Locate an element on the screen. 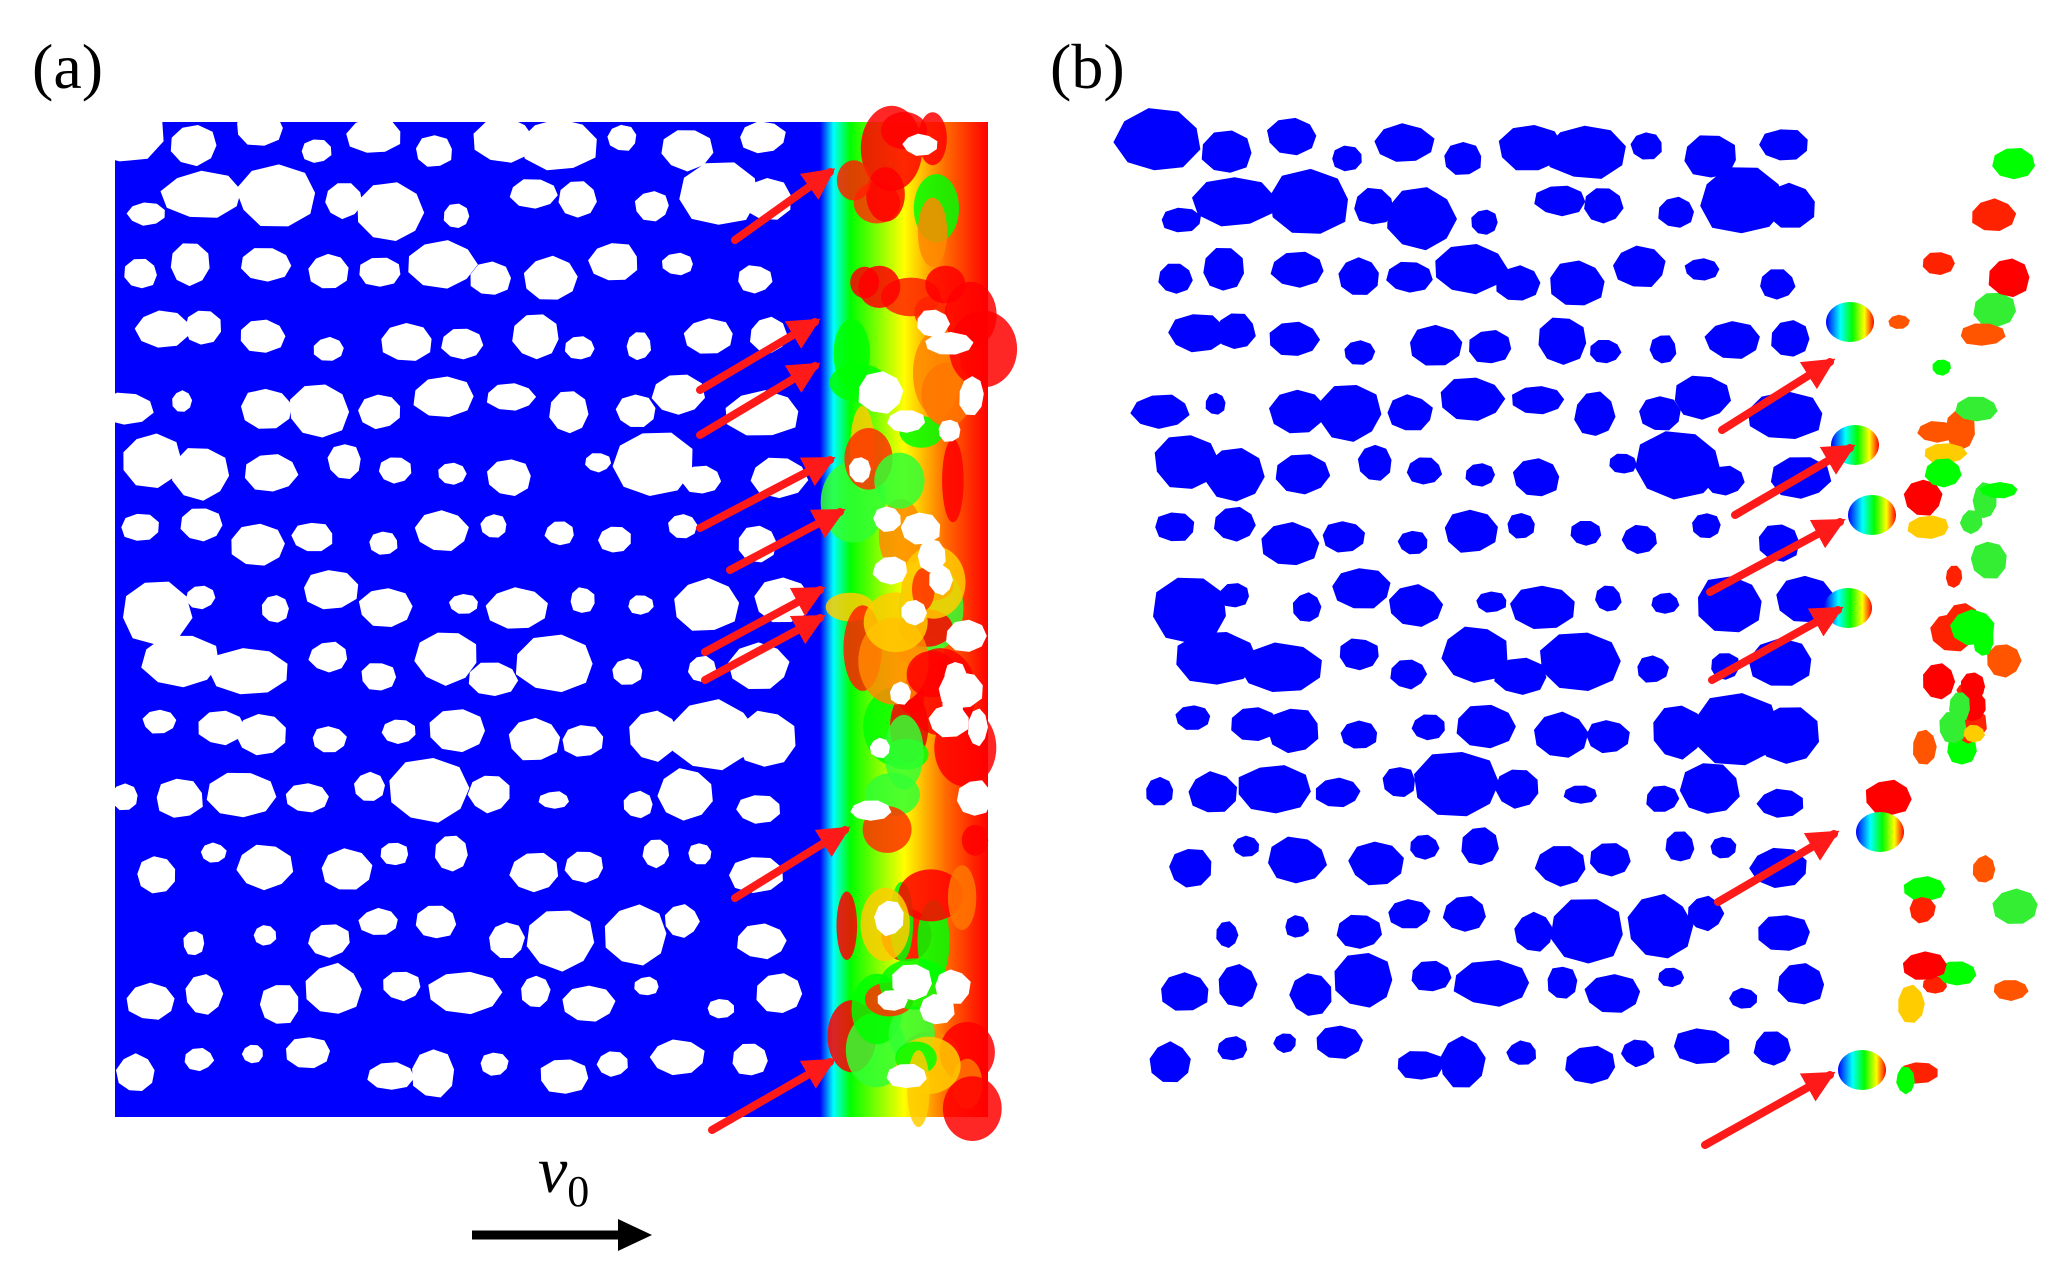 This screenshot has width=2051, height=1271. arrows-panel-a is located at coordinates (773, 651).